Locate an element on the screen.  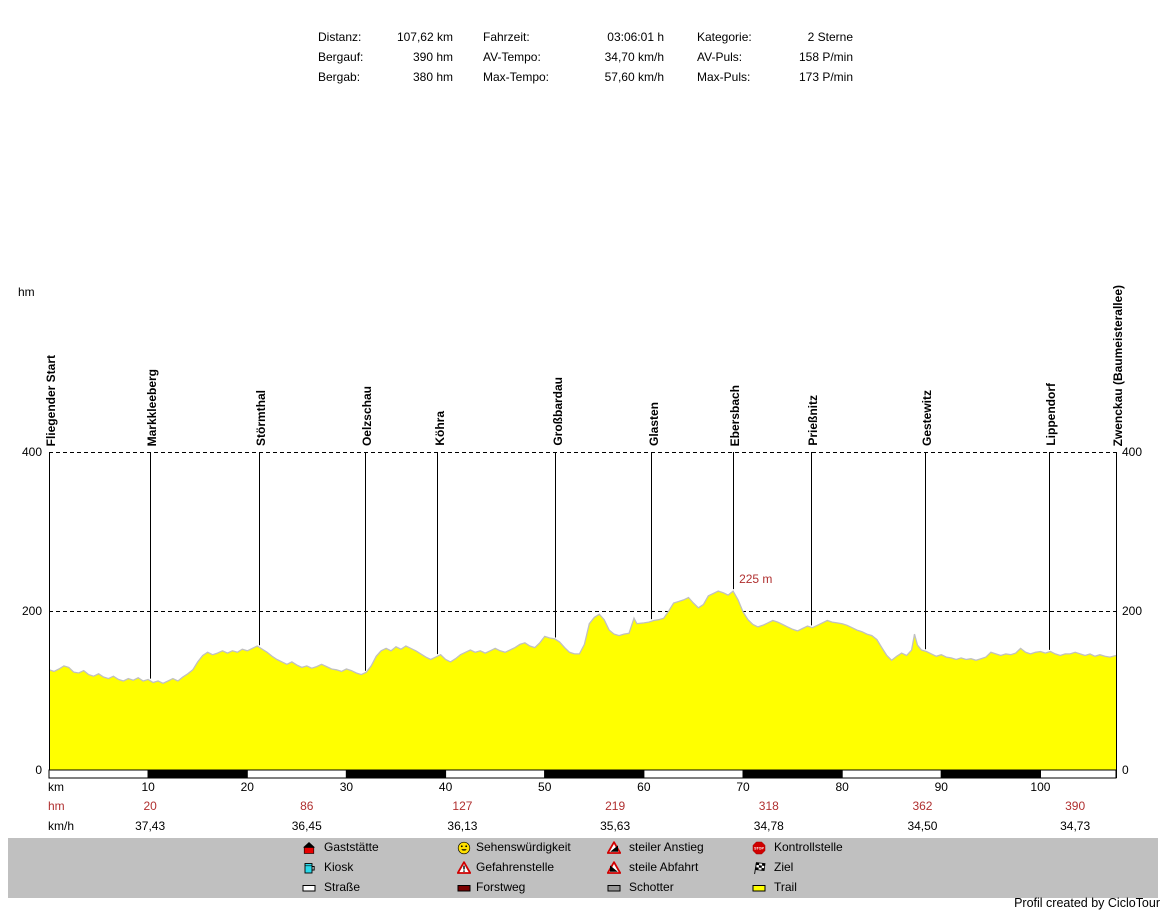
stop-icon: STOP is located at coordinates (759, 848).